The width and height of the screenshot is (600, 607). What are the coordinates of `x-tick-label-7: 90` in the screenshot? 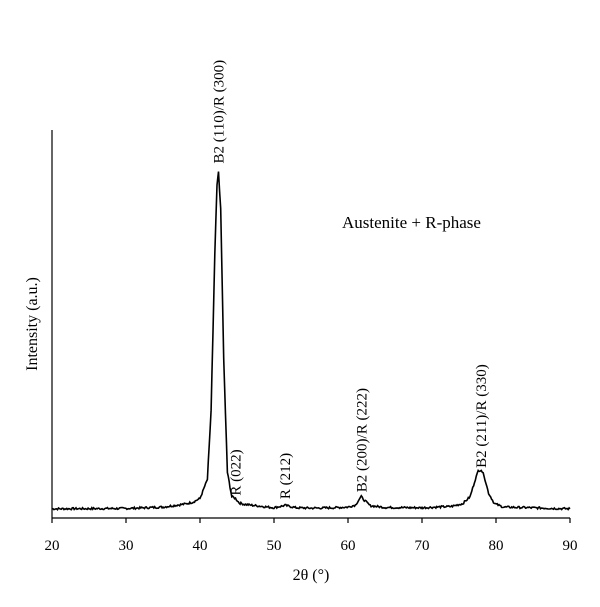 It's located at (570, 546).